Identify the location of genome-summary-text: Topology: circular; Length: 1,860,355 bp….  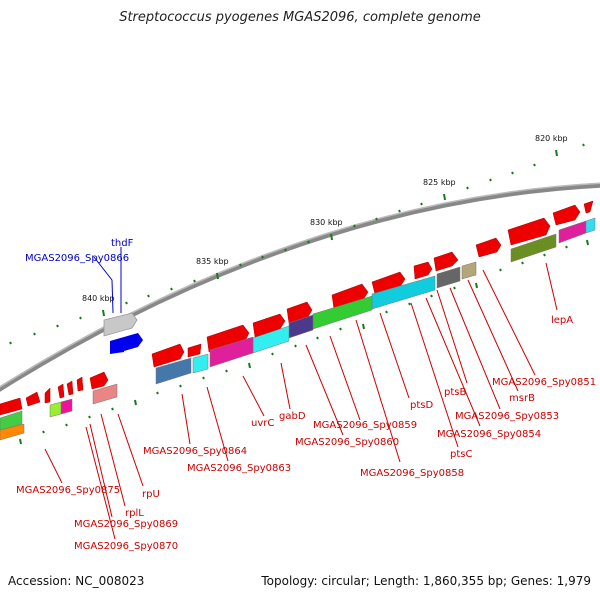
(426, 581).